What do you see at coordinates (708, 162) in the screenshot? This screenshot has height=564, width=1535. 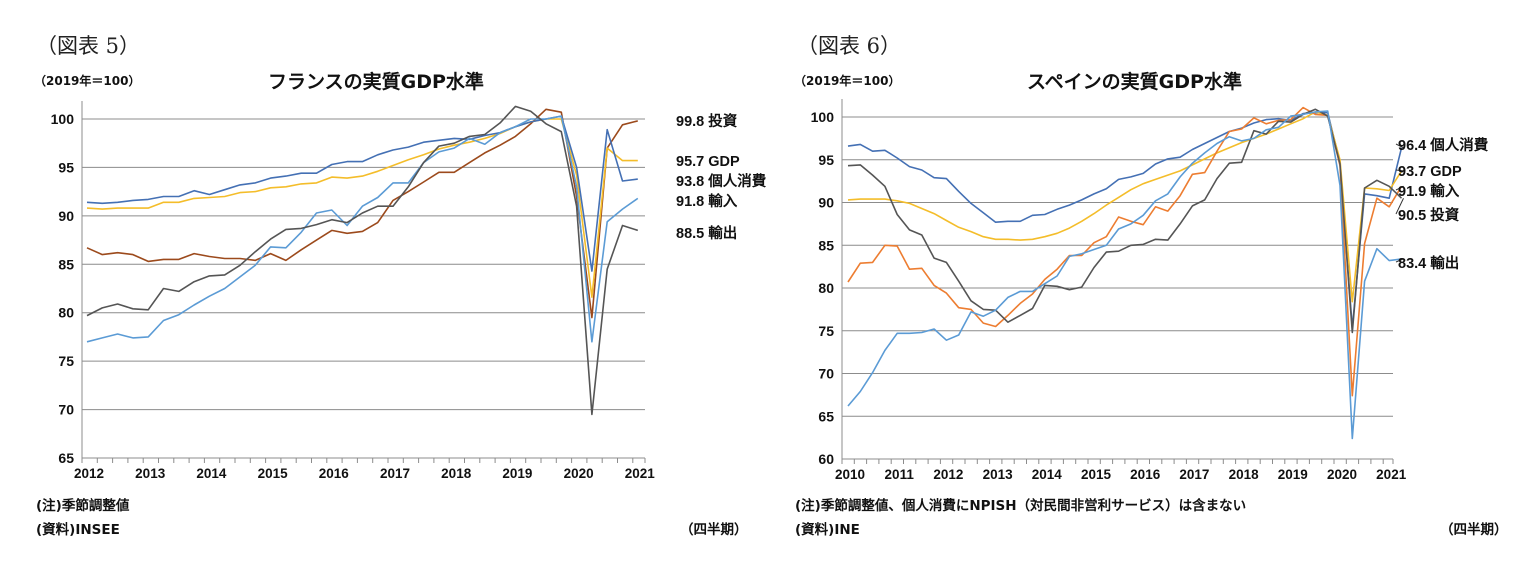 I see `series-end-label: 95.7 GDP` at bounding box center [708, 162].